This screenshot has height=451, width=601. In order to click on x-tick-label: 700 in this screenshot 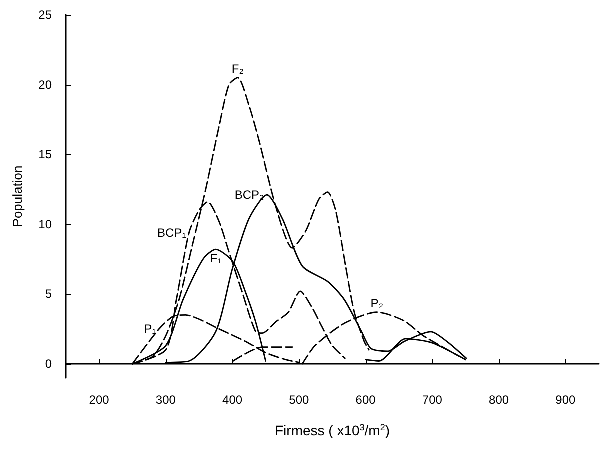, I will do `click(432, 400)`.